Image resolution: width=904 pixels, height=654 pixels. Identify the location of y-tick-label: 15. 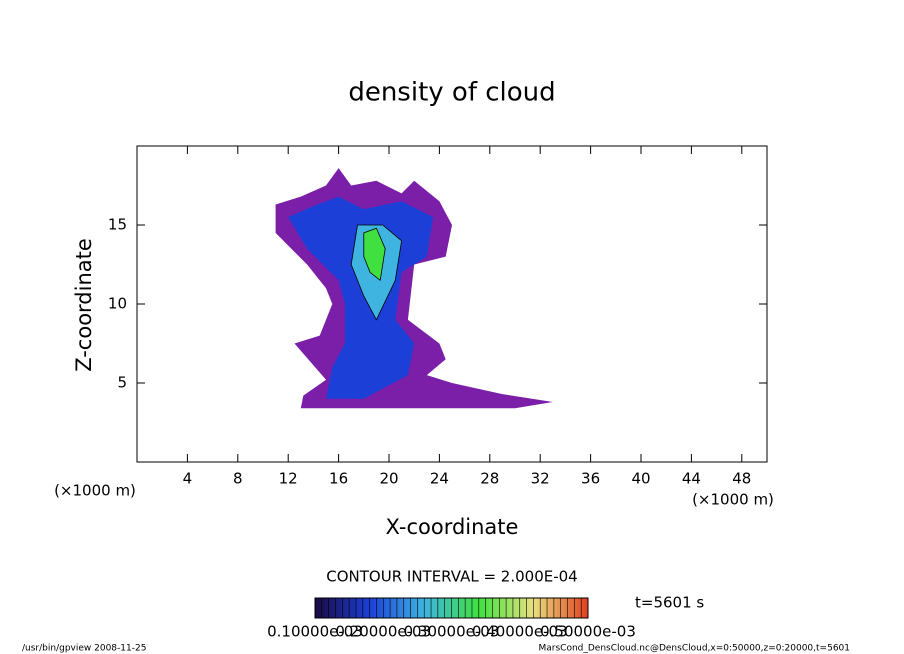
(117, 225).